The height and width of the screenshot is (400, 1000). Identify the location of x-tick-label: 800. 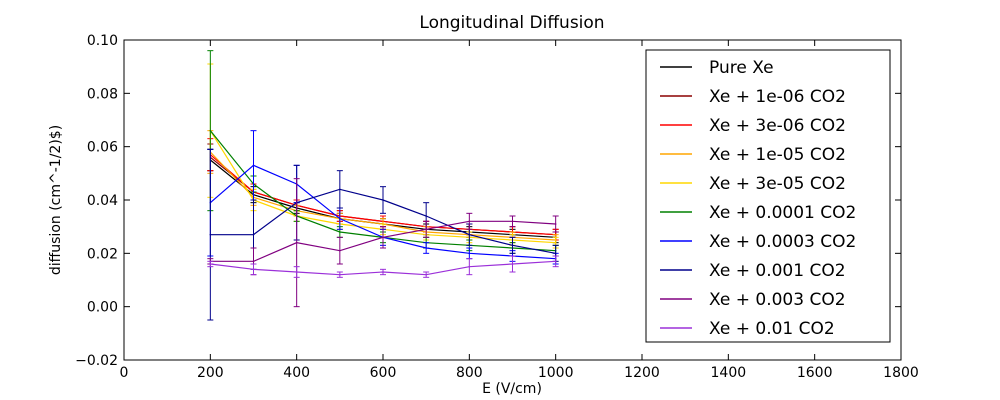
(469, 373).